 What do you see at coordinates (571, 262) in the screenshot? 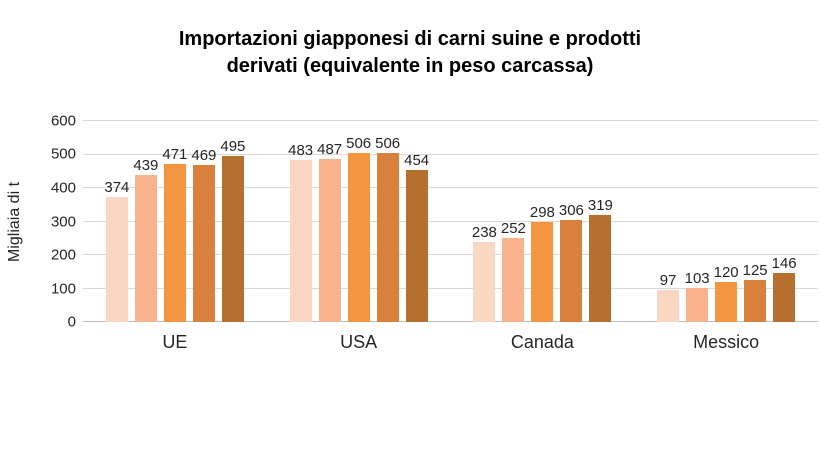
I see `bar-canada-series-4: 306` at bounding box center [571, 262].